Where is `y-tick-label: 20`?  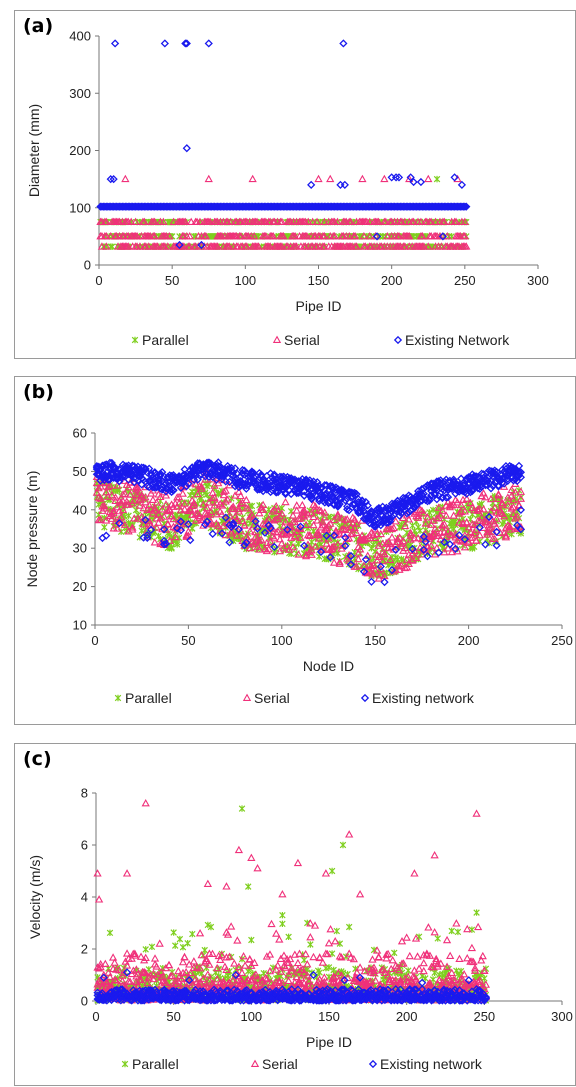
y-tick-label: 20 is located at coordinates (80, 586).